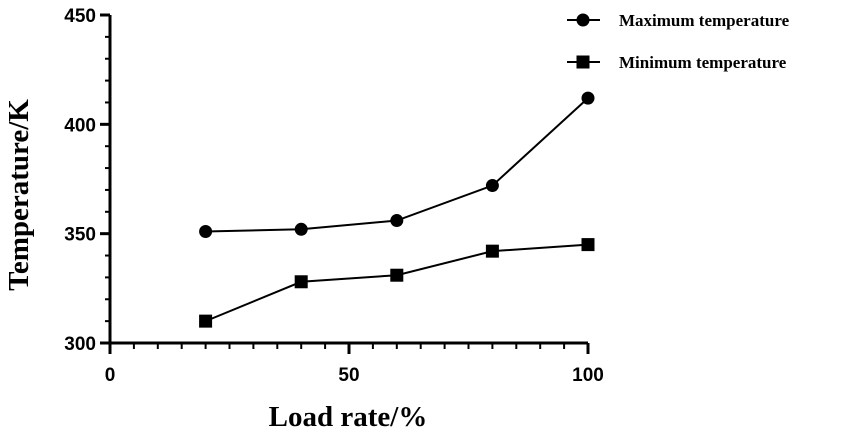 The width and height of the screenshot is (850, 434). What do you see at coordinates (348, 375) in the screenshot?
I see `x-tick-label: 50` at bounding box center [348, 375].